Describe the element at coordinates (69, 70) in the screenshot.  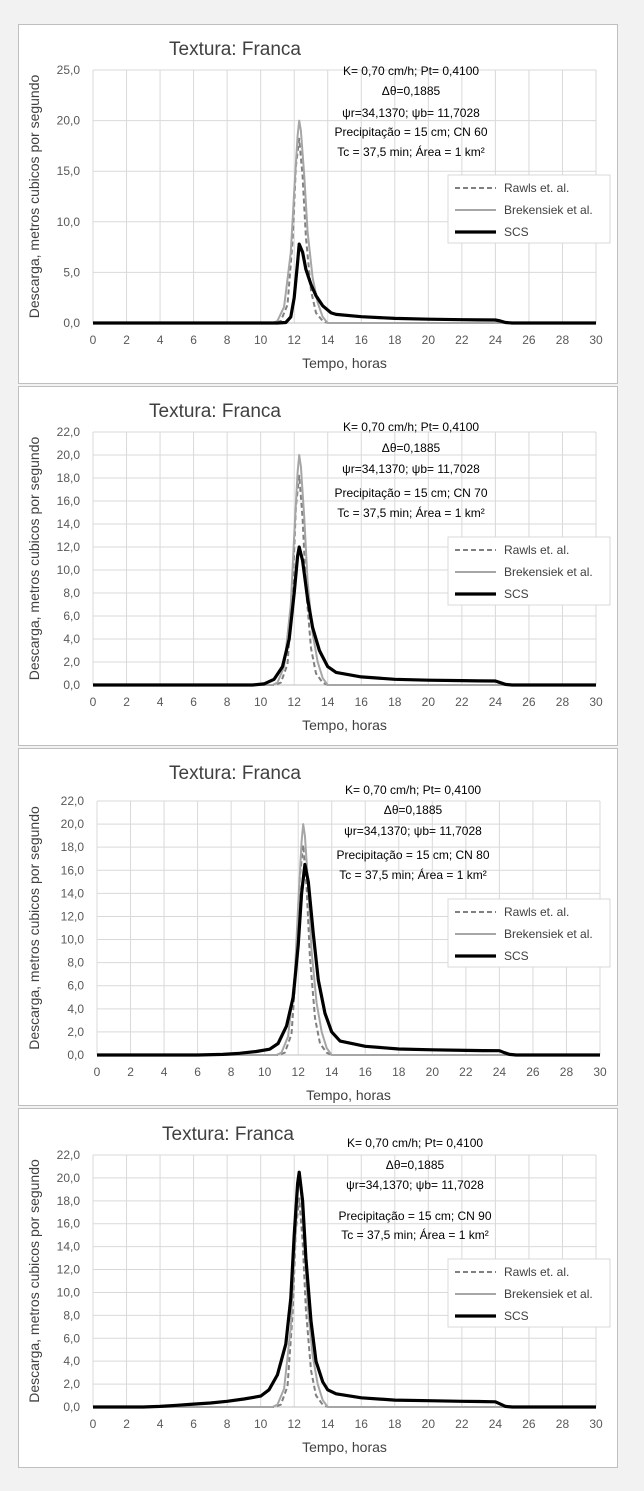
I see `y-tick-label: 25,0` at that location.